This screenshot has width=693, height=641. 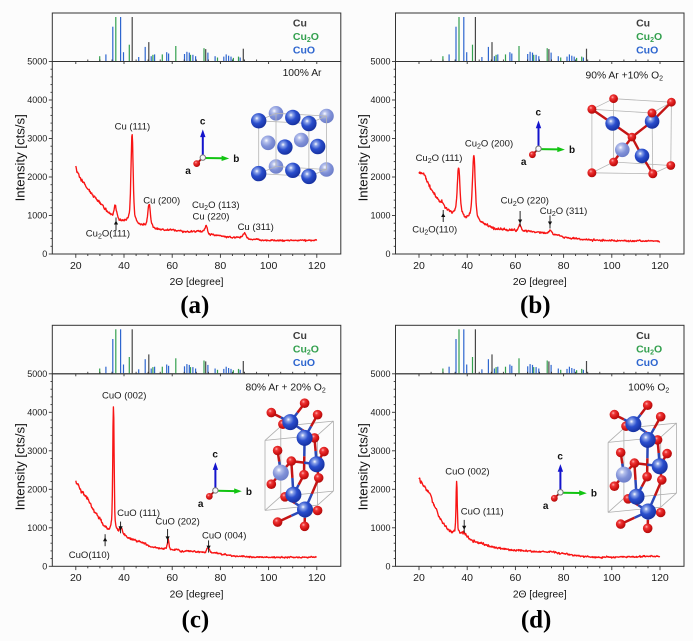 I want to click on svg-text: (a), so click(x=194, y=305).